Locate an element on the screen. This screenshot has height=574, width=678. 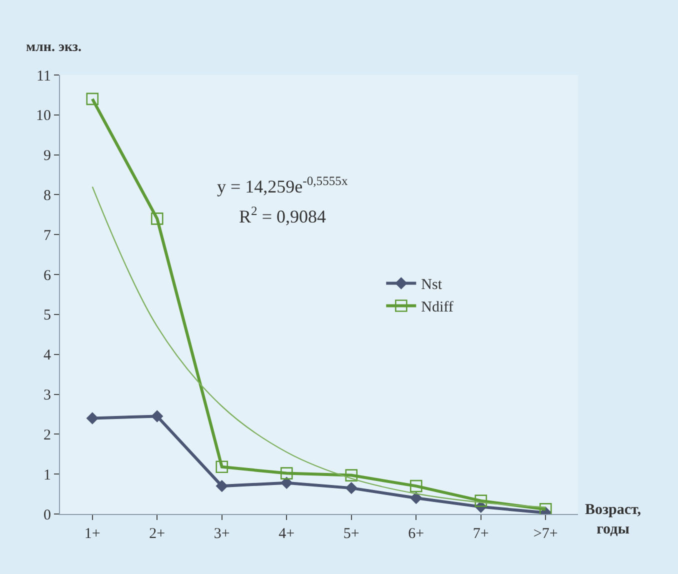
y-tick-label: 11 is located at coordinates (43, 76).